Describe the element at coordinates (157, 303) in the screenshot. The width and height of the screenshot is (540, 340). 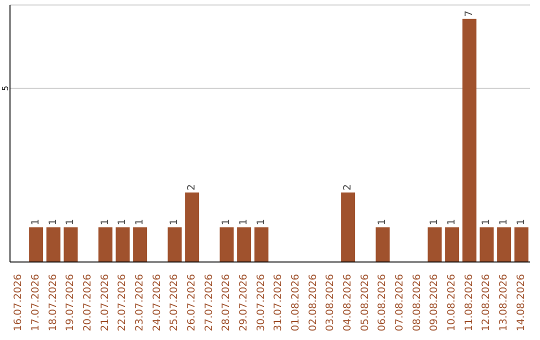
I see `x-tick-label: 24.07.2026` at that location.